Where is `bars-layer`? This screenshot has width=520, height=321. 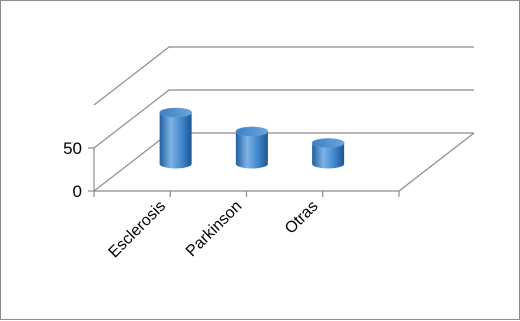
bars-layer is located at coordinates (252, 138).